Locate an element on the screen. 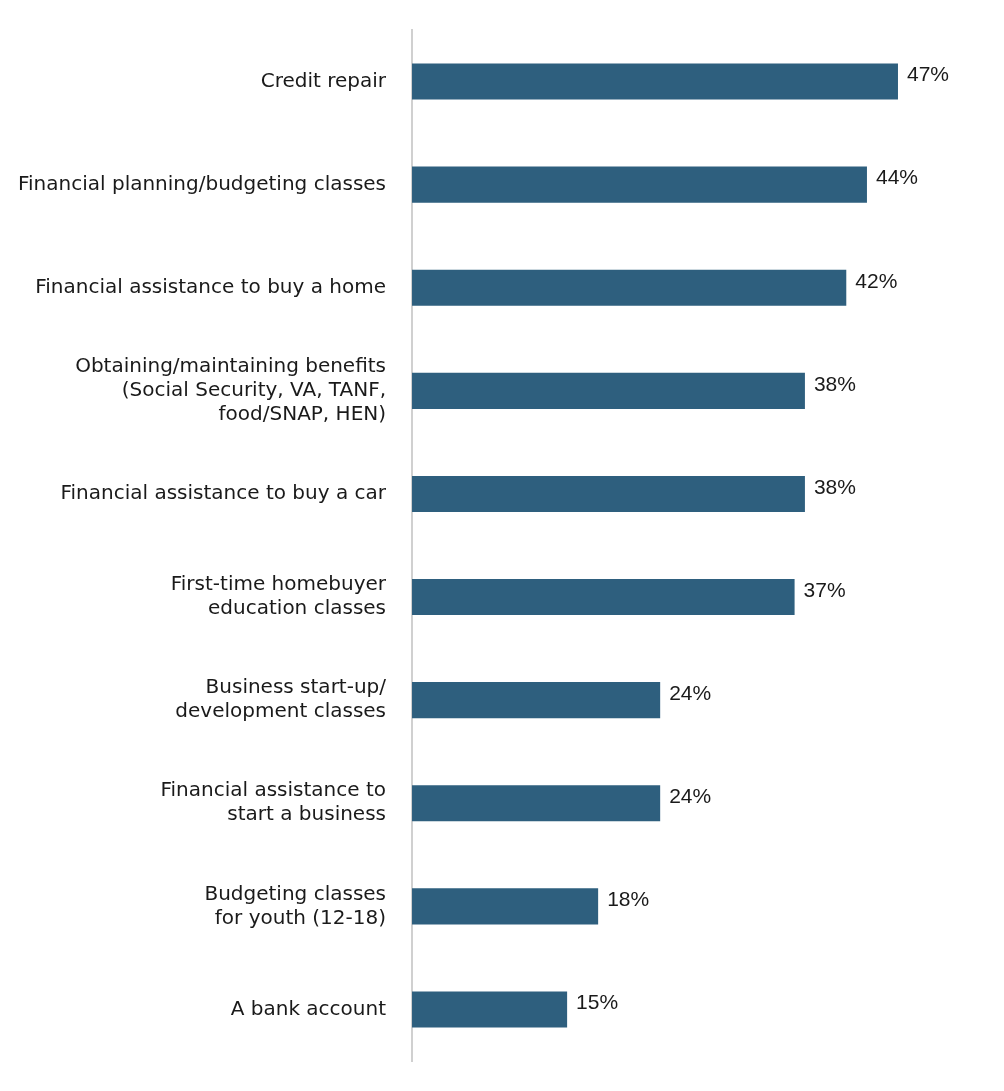 The height and width of the screenshot is (1091, 1004). y-tick-label: Budgeting classes for youth (12-18) is located at coordinates (295, 904).